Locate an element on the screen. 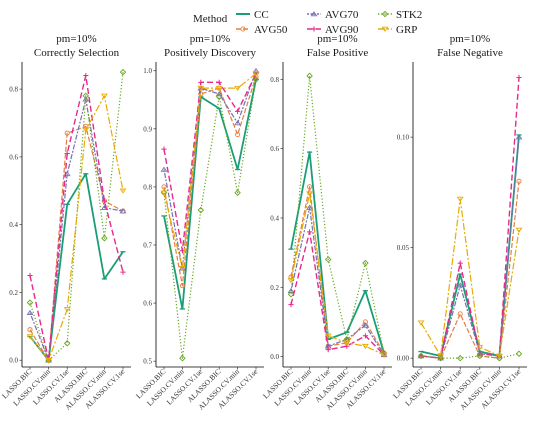 This screenshot has width=550, height=422. legend-key-marker-avg50 is located at coordinates (243, 29).